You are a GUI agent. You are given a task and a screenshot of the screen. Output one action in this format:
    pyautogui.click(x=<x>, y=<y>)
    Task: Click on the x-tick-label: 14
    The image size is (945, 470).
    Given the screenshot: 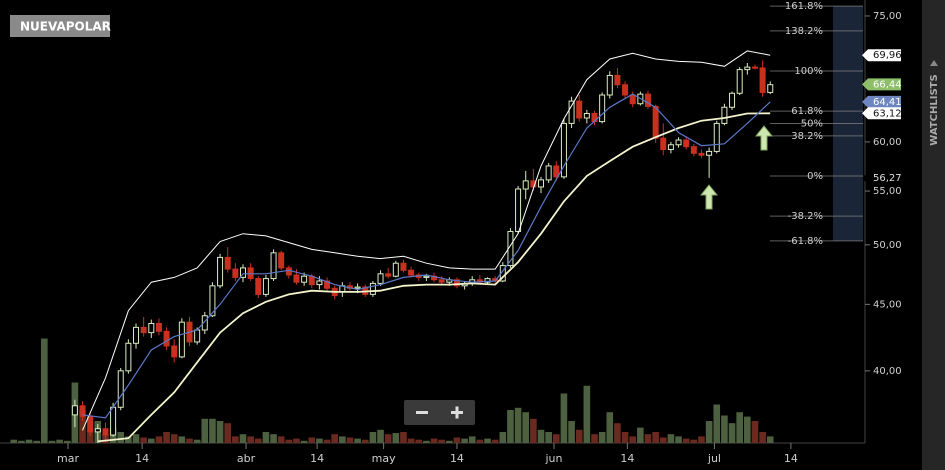 What is the action you would take?
    pyautogui.click(x=142, y=458)
    